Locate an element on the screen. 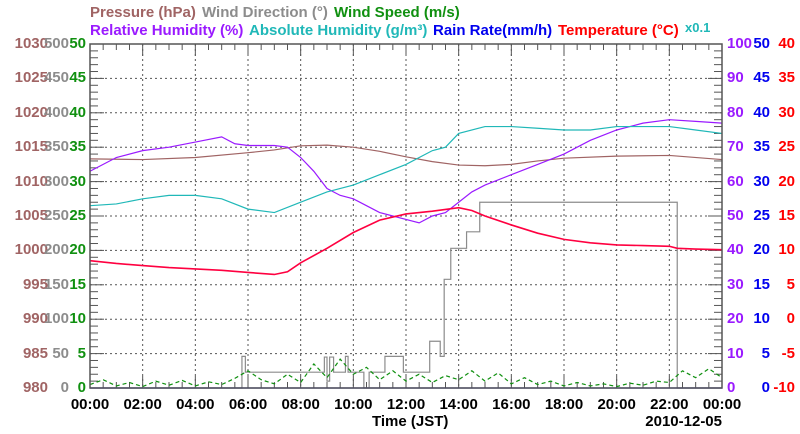  rain-rate-tick-label: 40 is located at coordinates (761, 112).